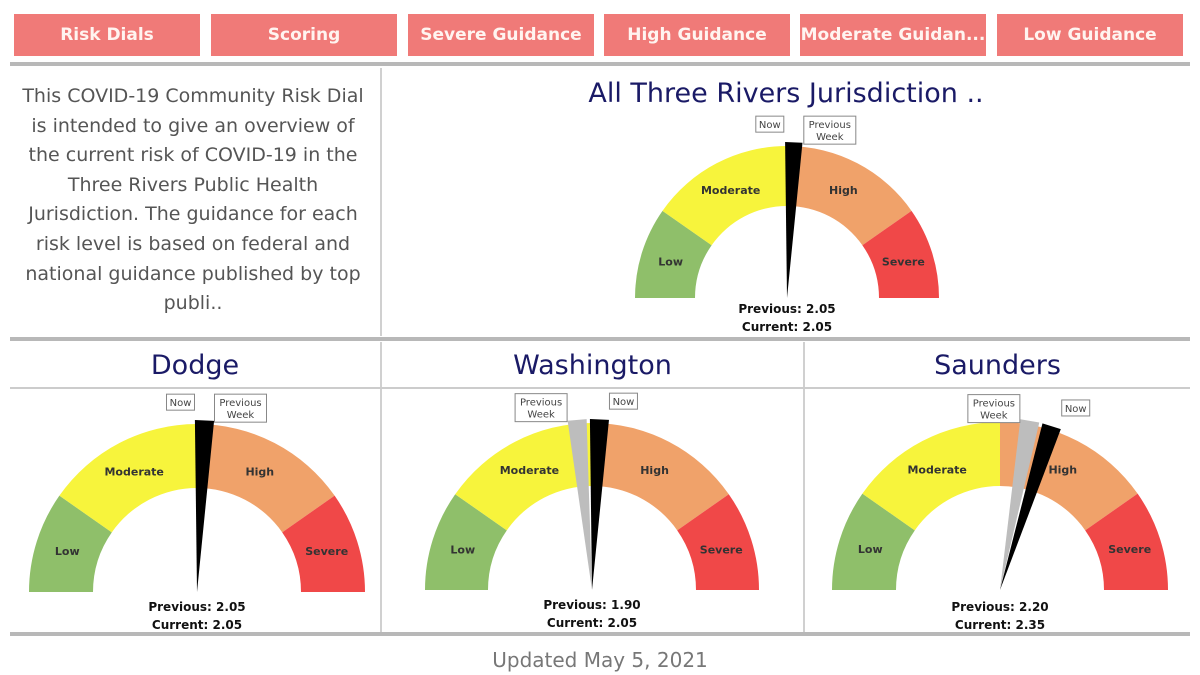 This screenshot has width=1200, height=675. Describe the element at coordinates (195, 365) in the screenshot. I see `dodge-title: Dodge` at that location.